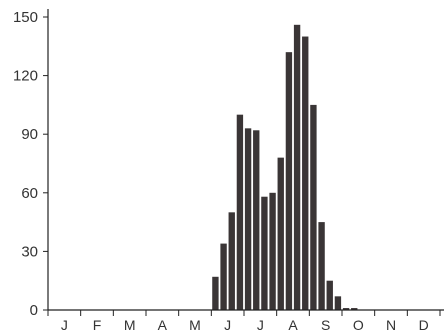  Describe the element at coordinates (34, 310) in the screenshot. I see `y-tick-label: 0` at that location.